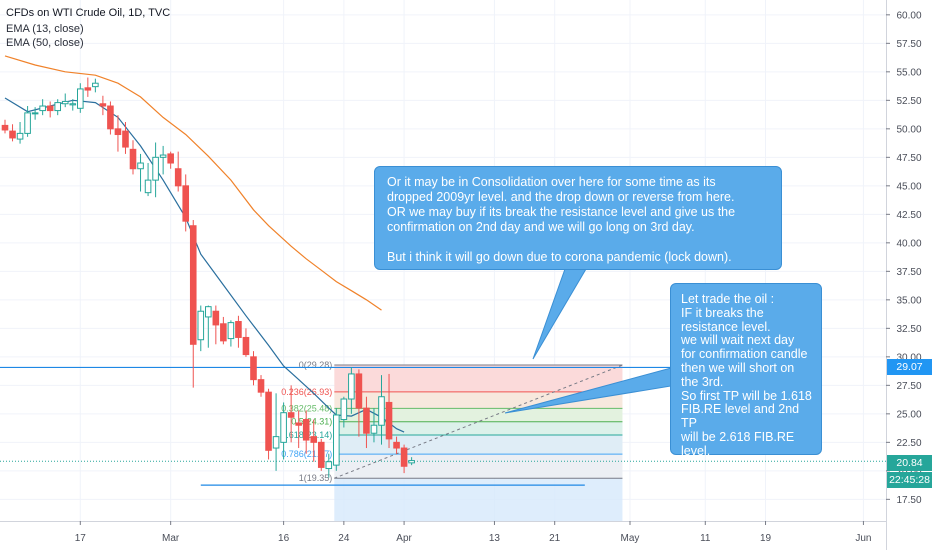  What do you see at coordinates (908, 471) in the screenshot?
I see `y-tick-label: 20.00` at bounding box center [908, 471].